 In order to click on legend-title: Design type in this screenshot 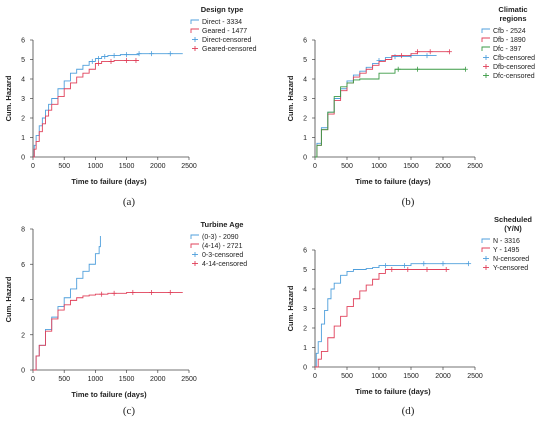, I will do `click(222, 9)`.